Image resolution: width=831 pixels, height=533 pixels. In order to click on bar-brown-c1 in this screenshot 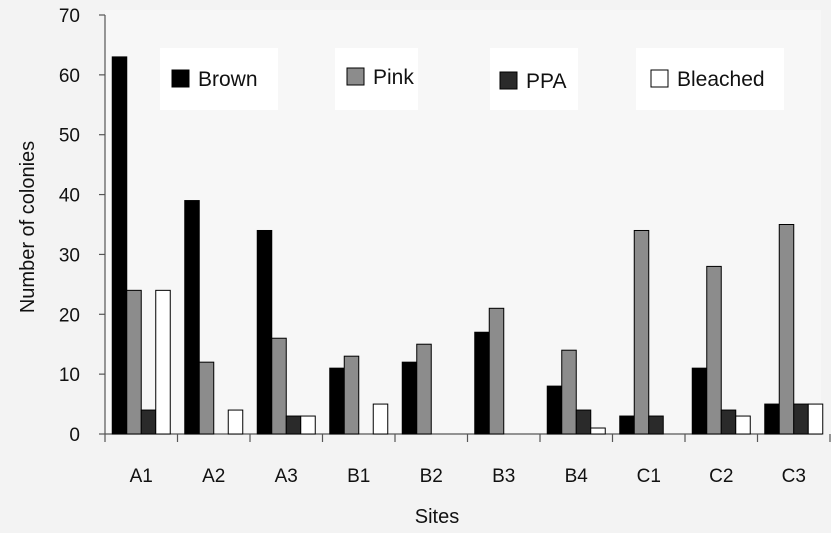, I will do `click(627, 425)`.